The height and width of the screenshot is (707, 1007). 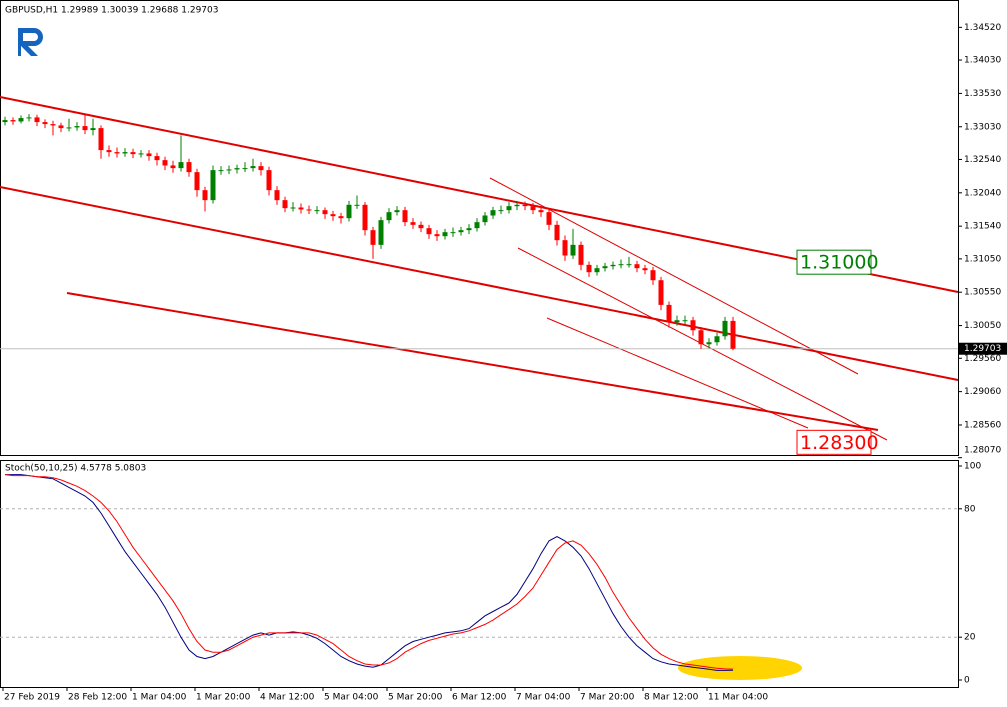 What do you see at coordinates (982, 259) in the screenshot?
I see `y-tick-label: 1.31050` at bounding box center [982, 259].